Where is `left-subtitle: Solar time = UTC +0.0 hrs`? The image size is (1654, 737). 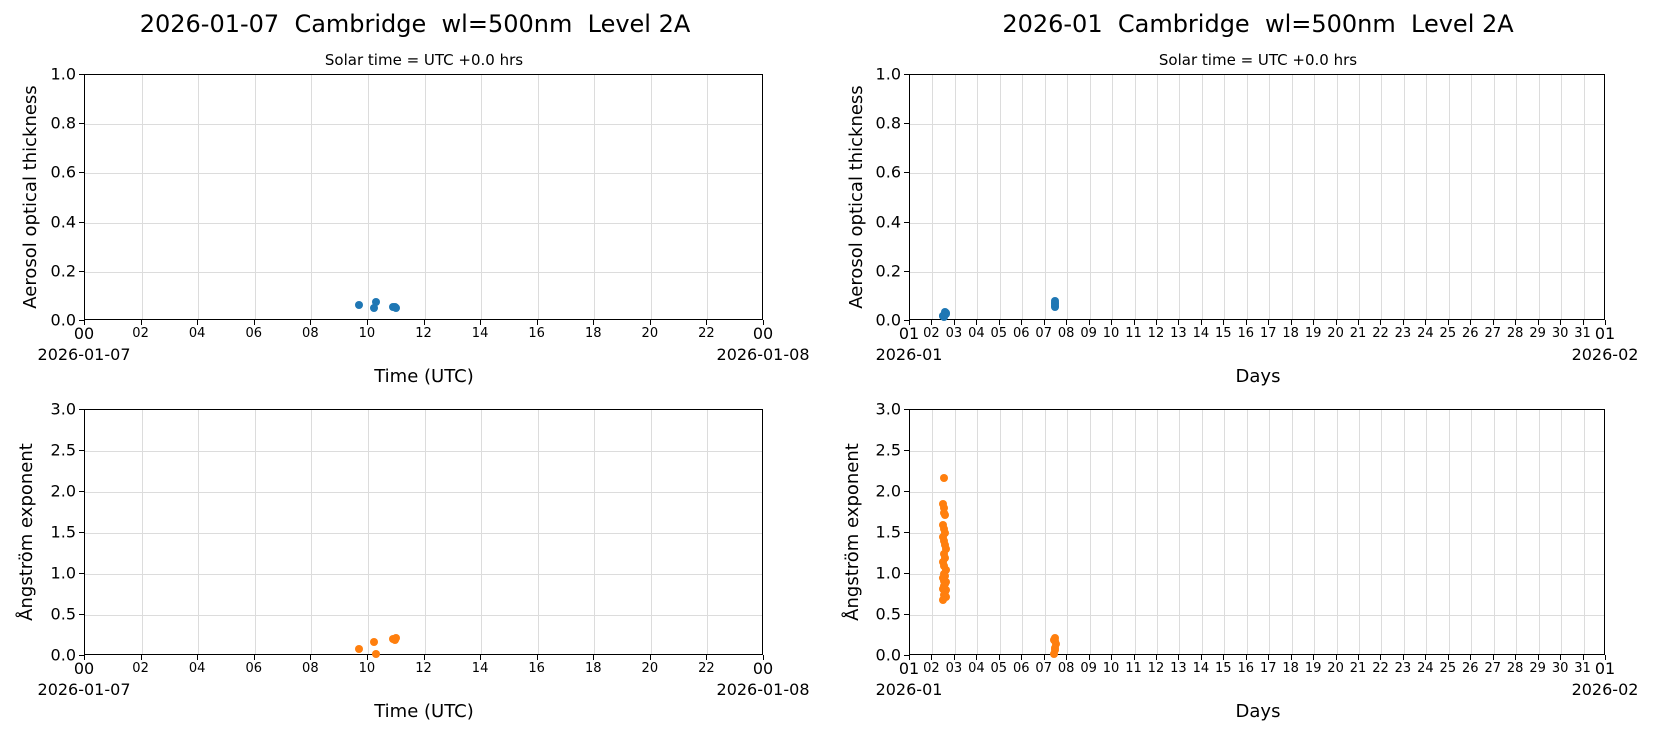
left-subtitle: Solar time = UTC +0.0 hrs is located at coordinates (424, 60).